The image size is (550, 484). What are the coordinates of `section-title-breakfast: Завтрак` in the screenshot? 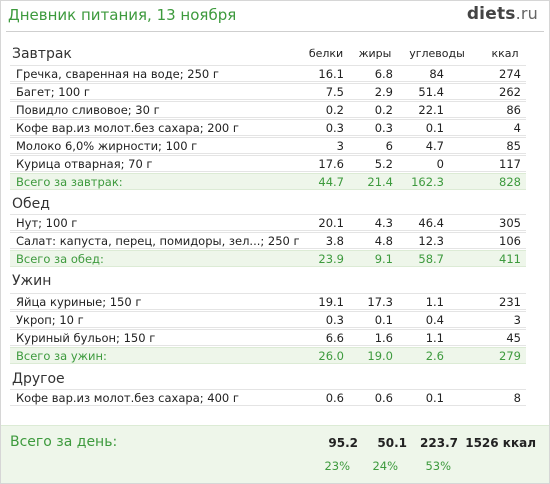 It's located at (42, 54).